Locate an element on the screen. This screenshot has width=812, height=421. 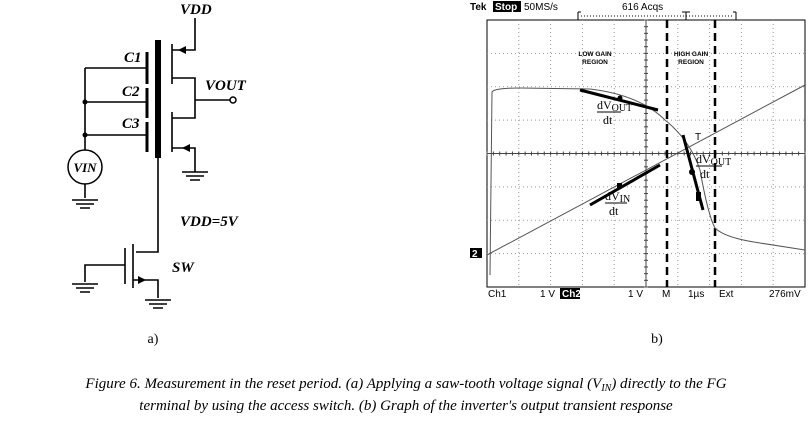
label-c1: C1 is located at coordinates (133, 58).